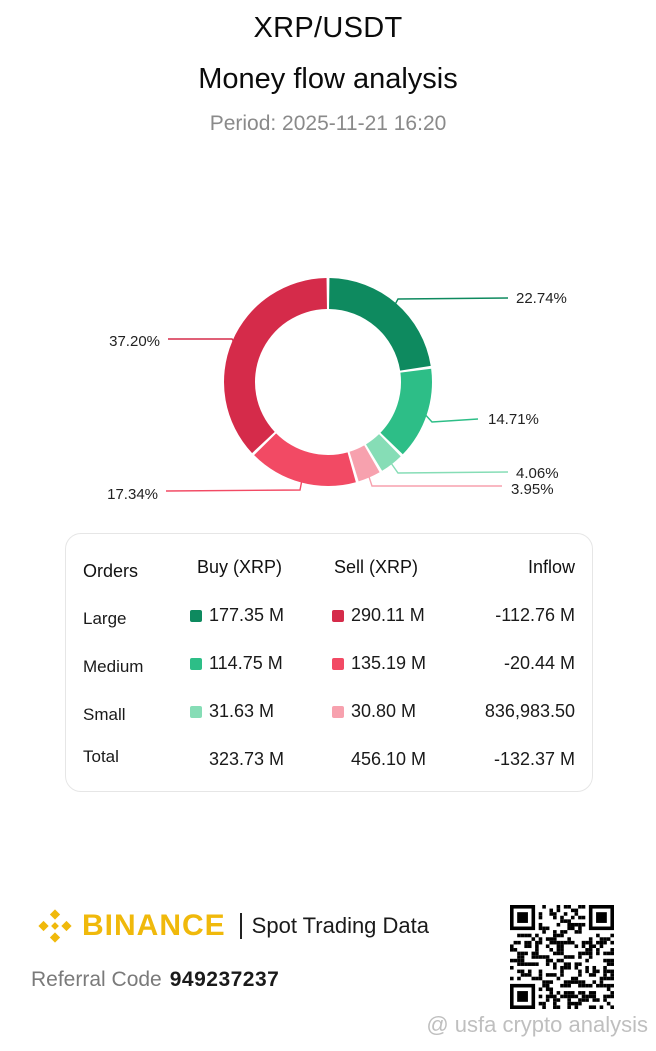  Describe the element at coordinates (532, 489) in the screenshot. I see `slice-label-small-sell: 3.95%` at that location.